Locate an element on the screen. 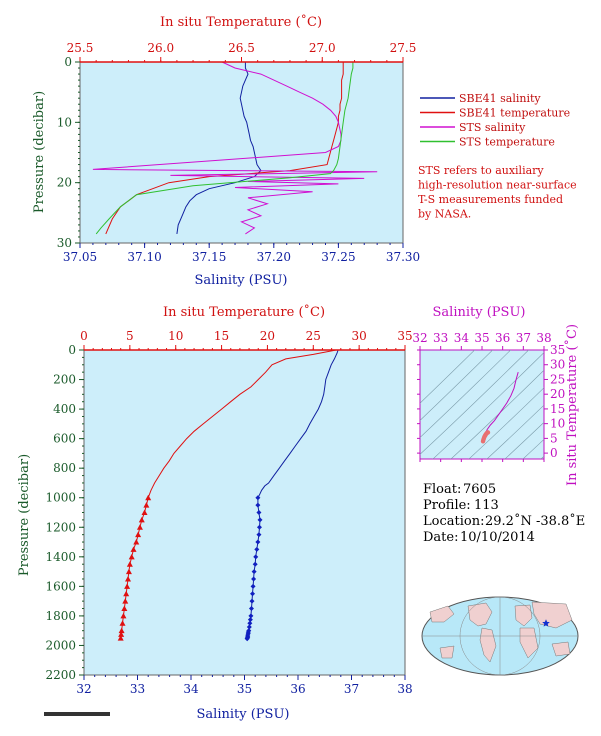  ts-salinity-axis-label: Salinity (PSU) is located at coordinates (479, 312).